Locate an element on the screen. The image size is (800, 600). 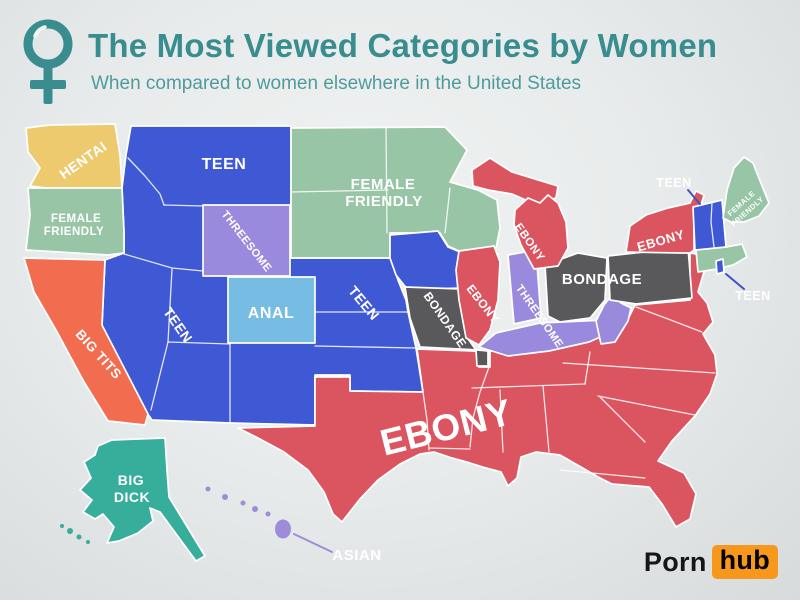
state-wyoming is located at coordinates (246, 240).